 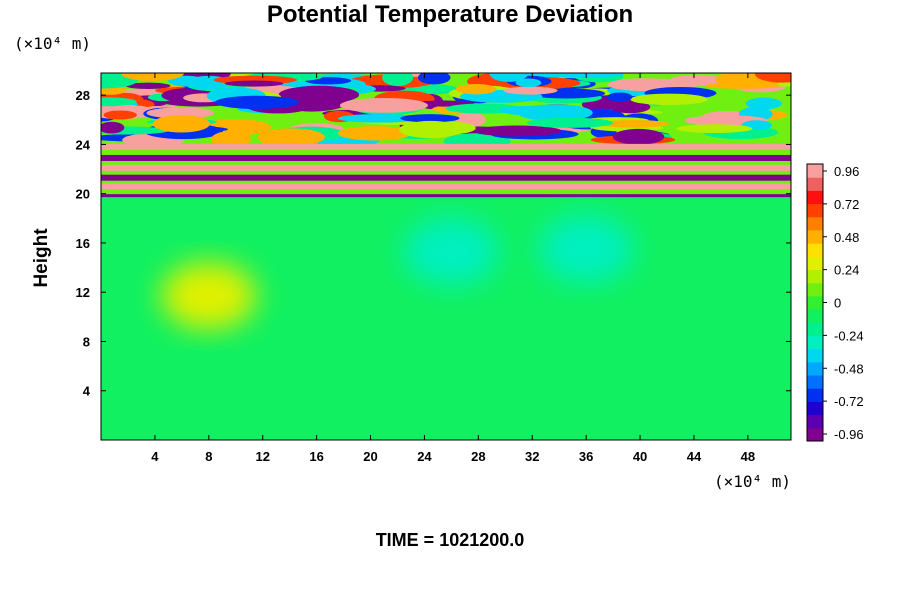 What do you see at coordinates (87, 391) in the screenshot?
I see `y-tick-label: 4` at bounding box center [87, 391].